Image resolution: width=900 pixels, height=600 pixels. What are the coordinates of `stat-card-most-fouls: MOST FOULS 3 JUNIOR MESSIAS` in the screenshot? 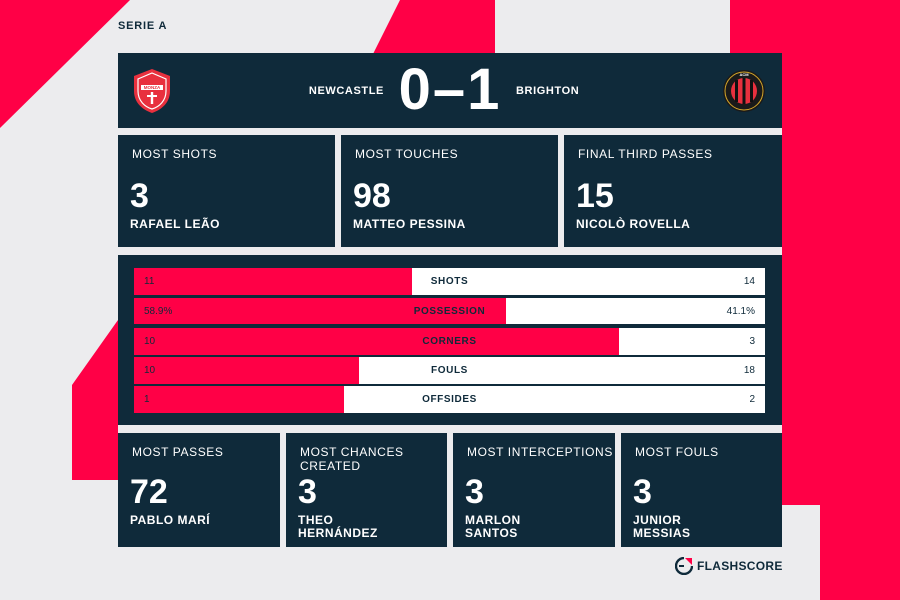 It's located at (701, 490).